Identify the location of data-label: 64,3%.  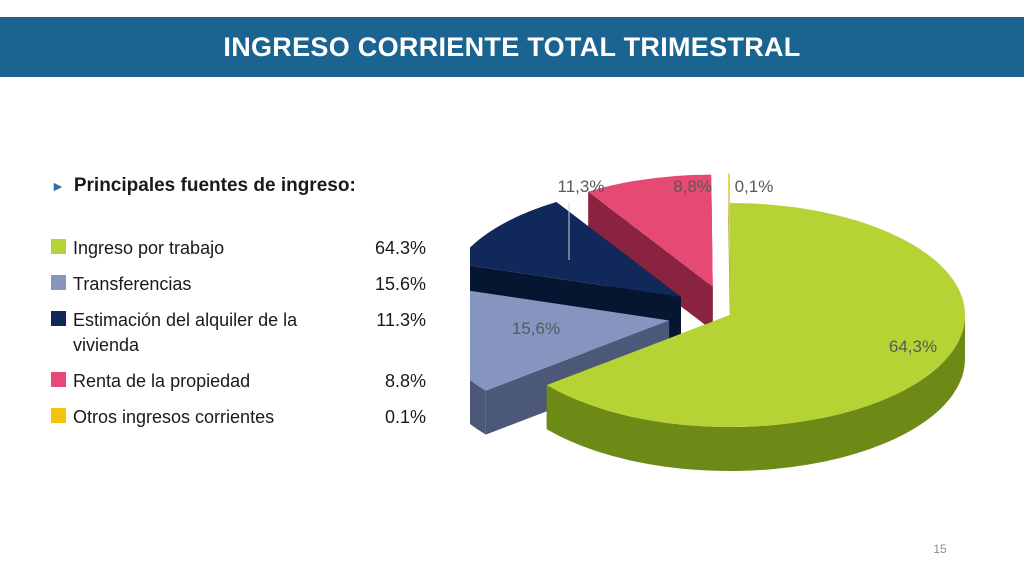
(913, 346).